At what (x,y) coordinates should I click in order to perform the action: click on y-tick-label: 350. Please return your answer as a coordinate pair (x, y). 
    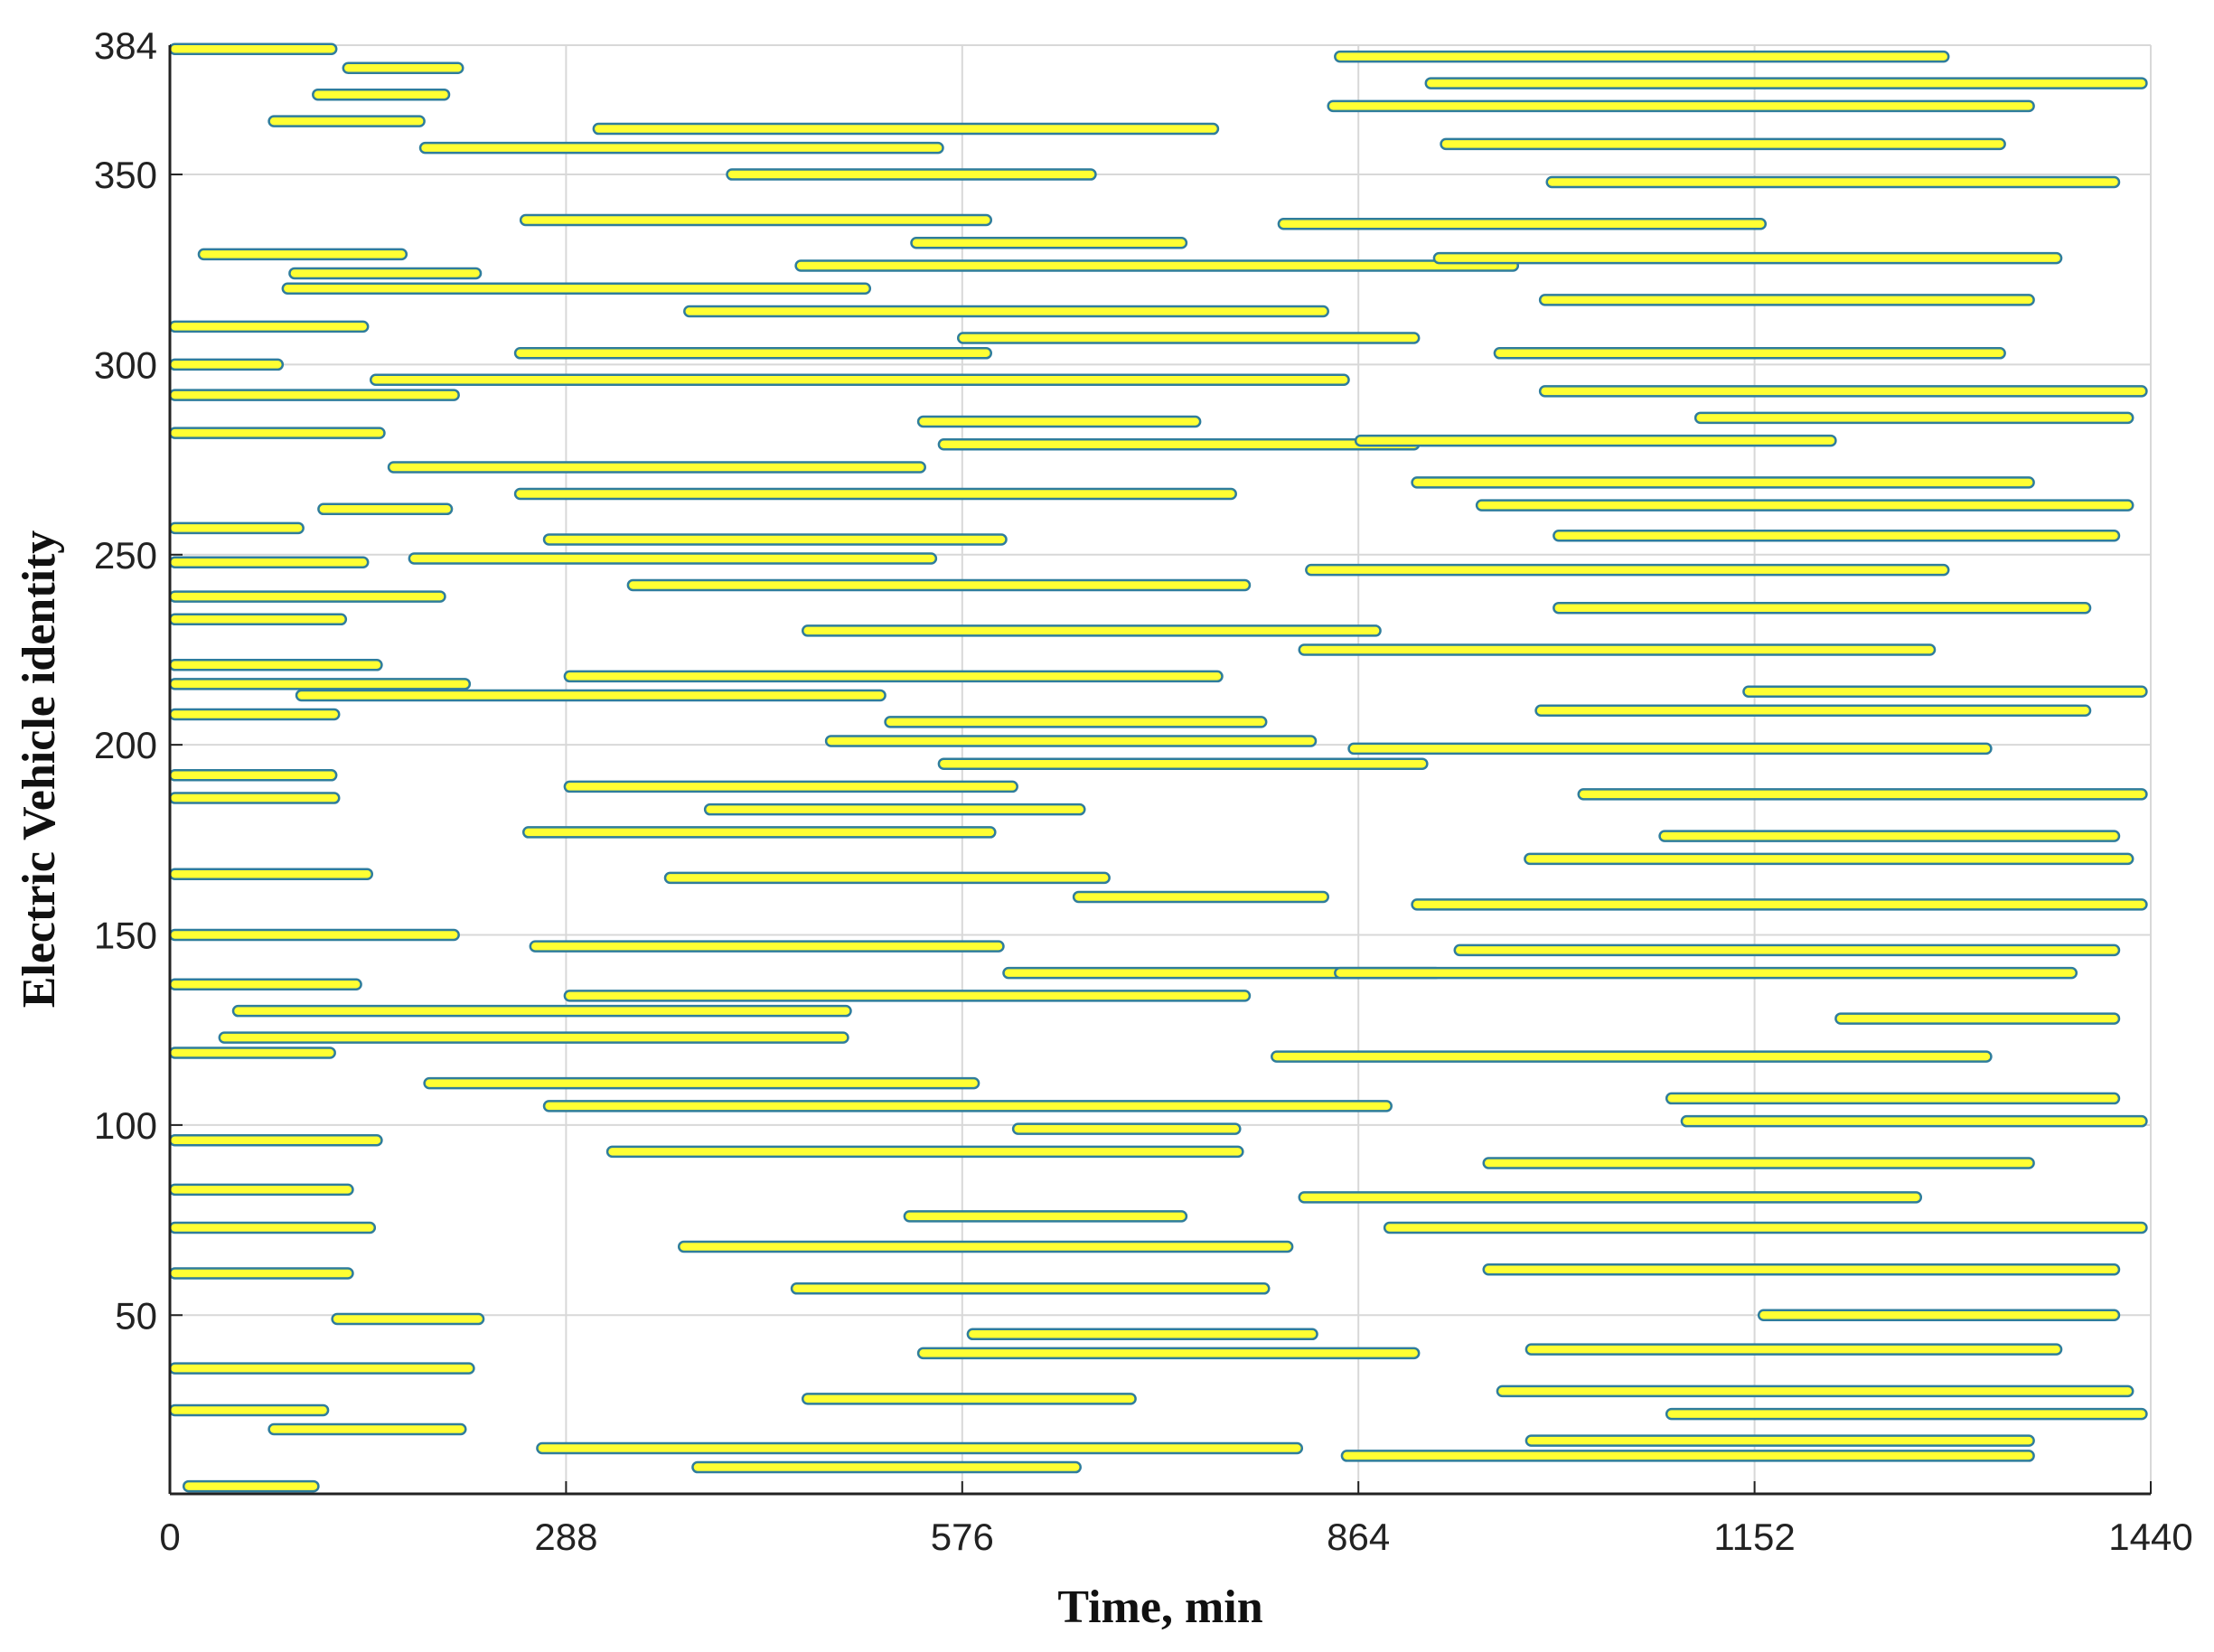
    Looking at the image, I should click on (126, 175).